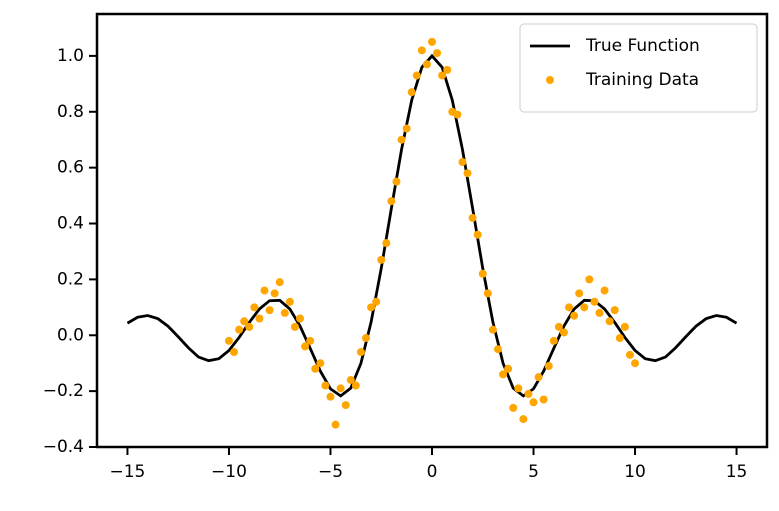 The width and height of the screenshot is (779, 511). Describe the element at coordinates (63, 447) in the screenshot. I see `y-tick-label: −0.4` at that location.